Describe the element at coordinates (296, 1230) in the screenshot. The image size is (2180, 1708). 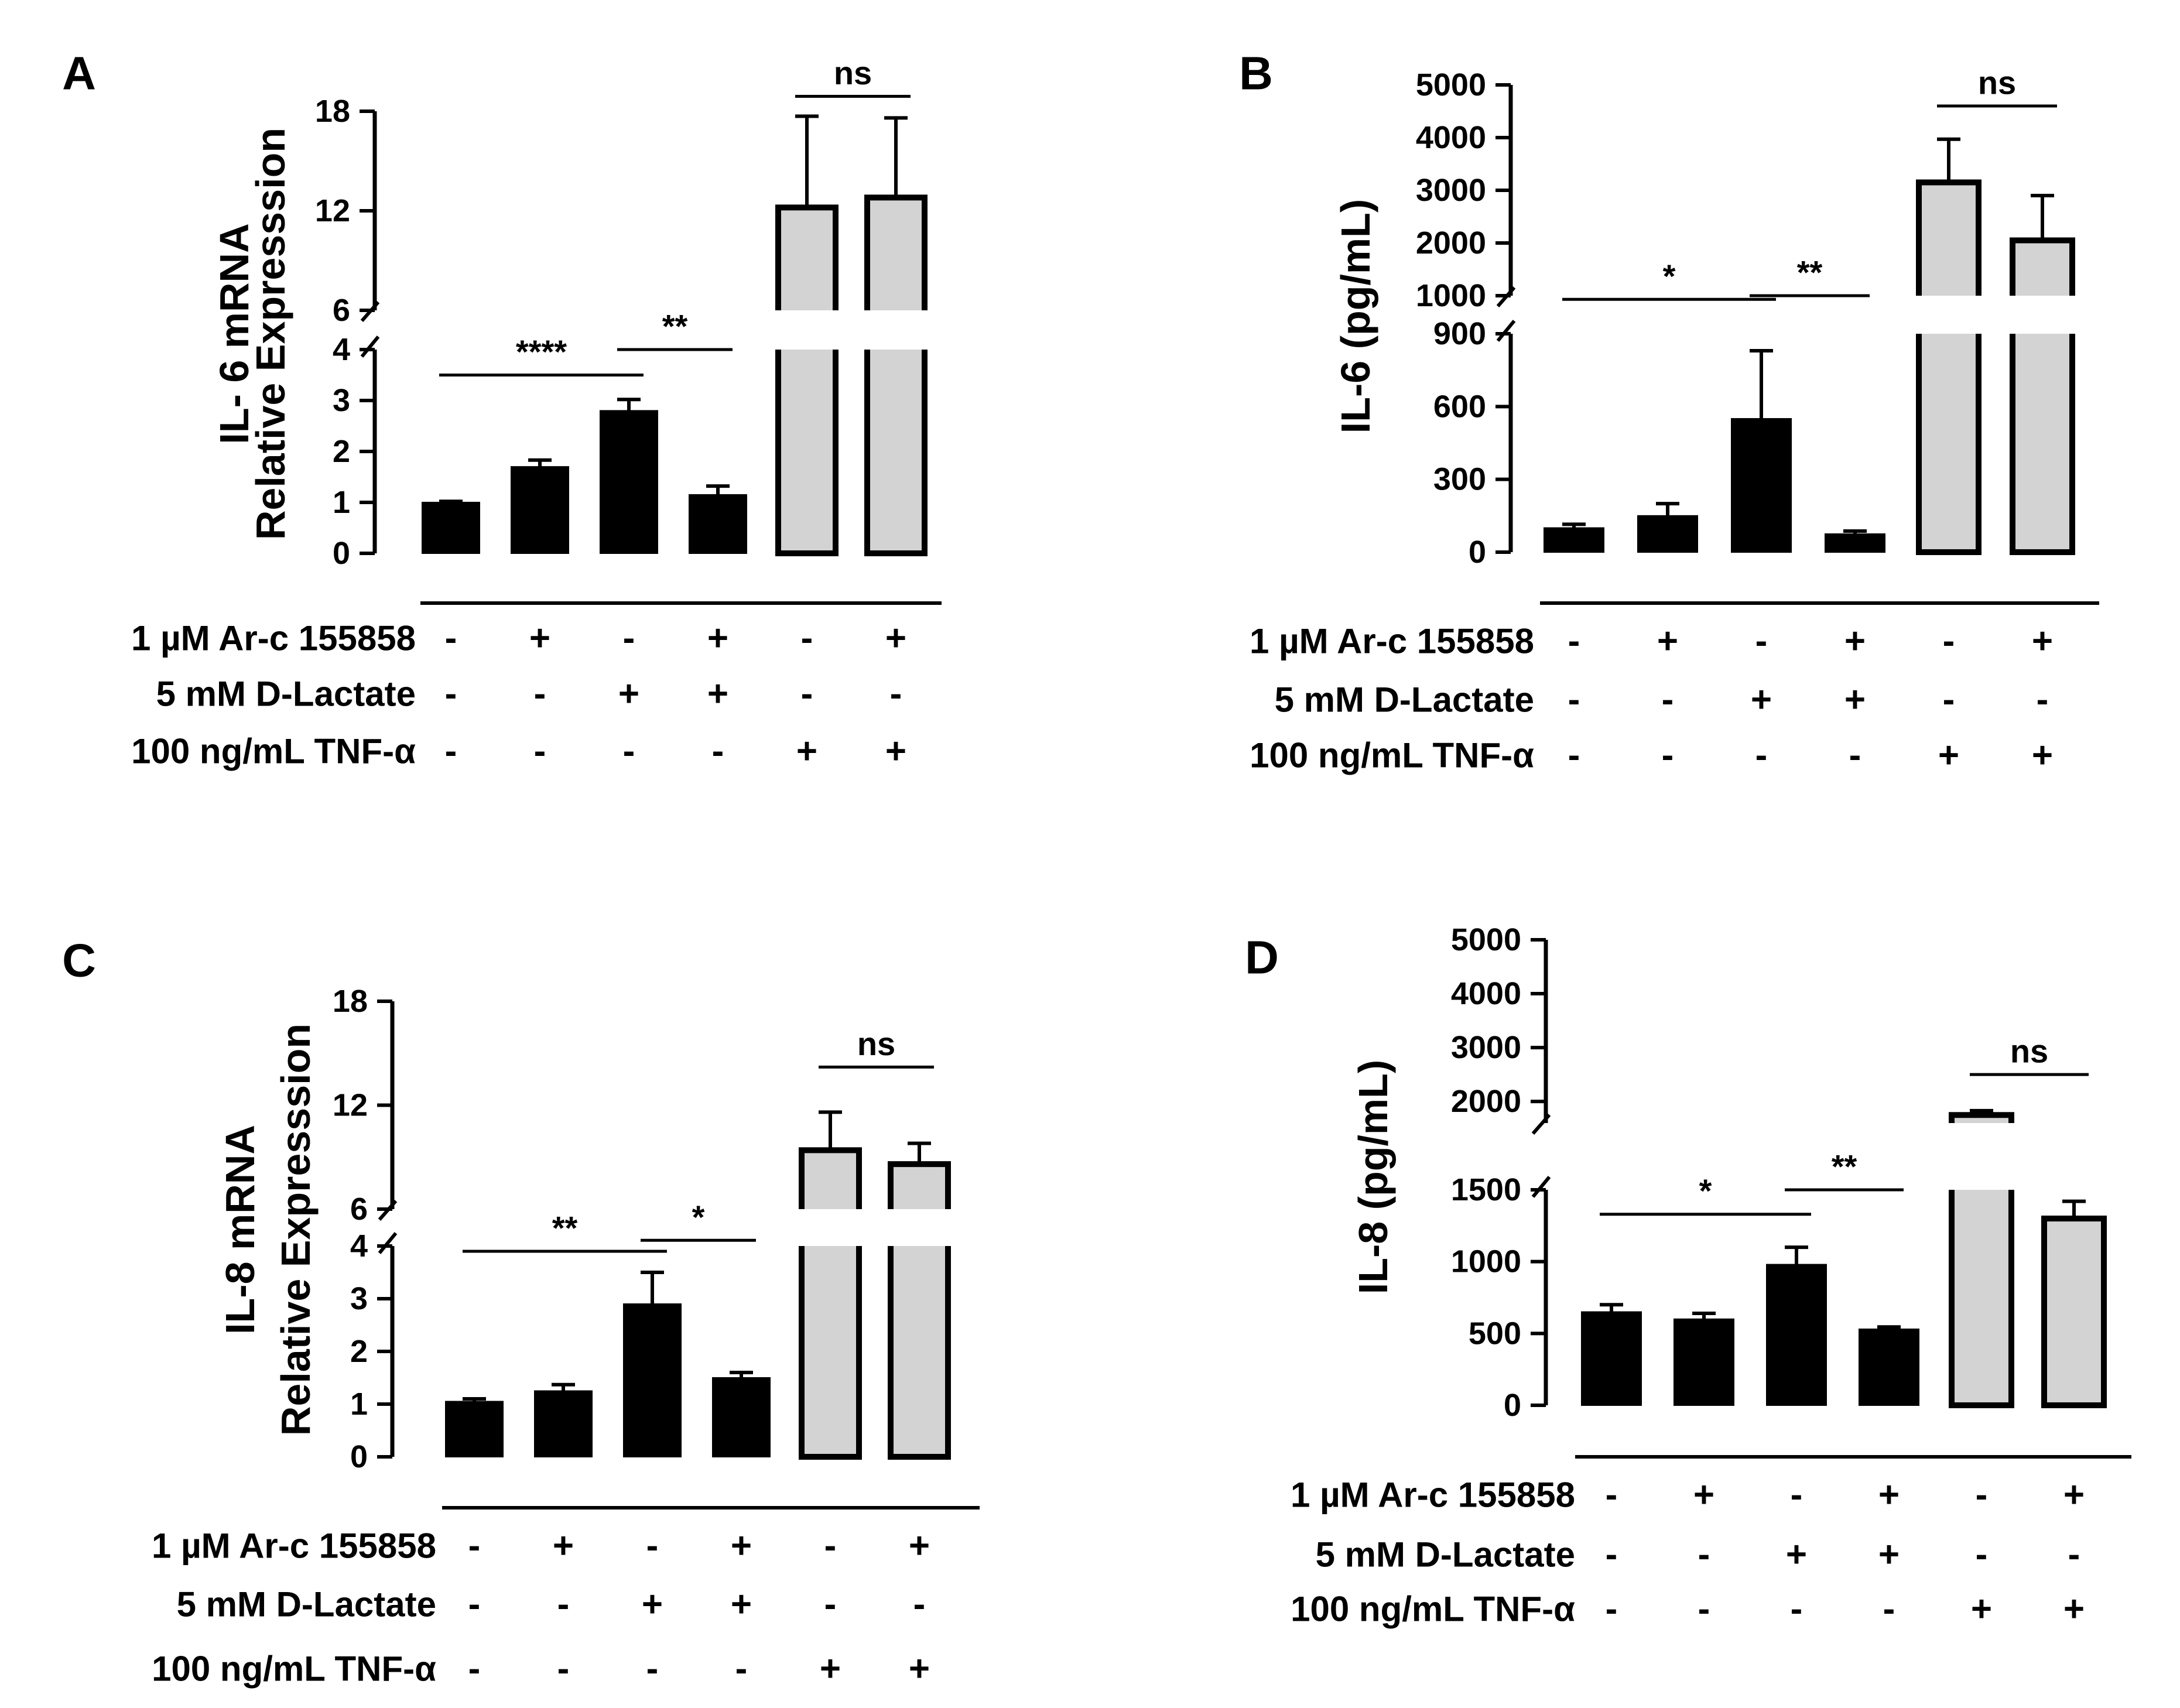
I see `y-axis-title: Relative Expresssion` at that location.